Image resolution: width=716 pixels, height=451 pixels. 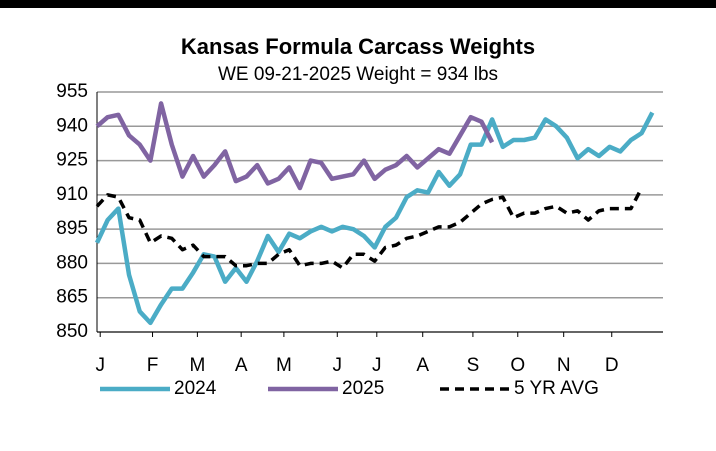 I want to click on y-tick-label: 865, so click(x=72, y=297).